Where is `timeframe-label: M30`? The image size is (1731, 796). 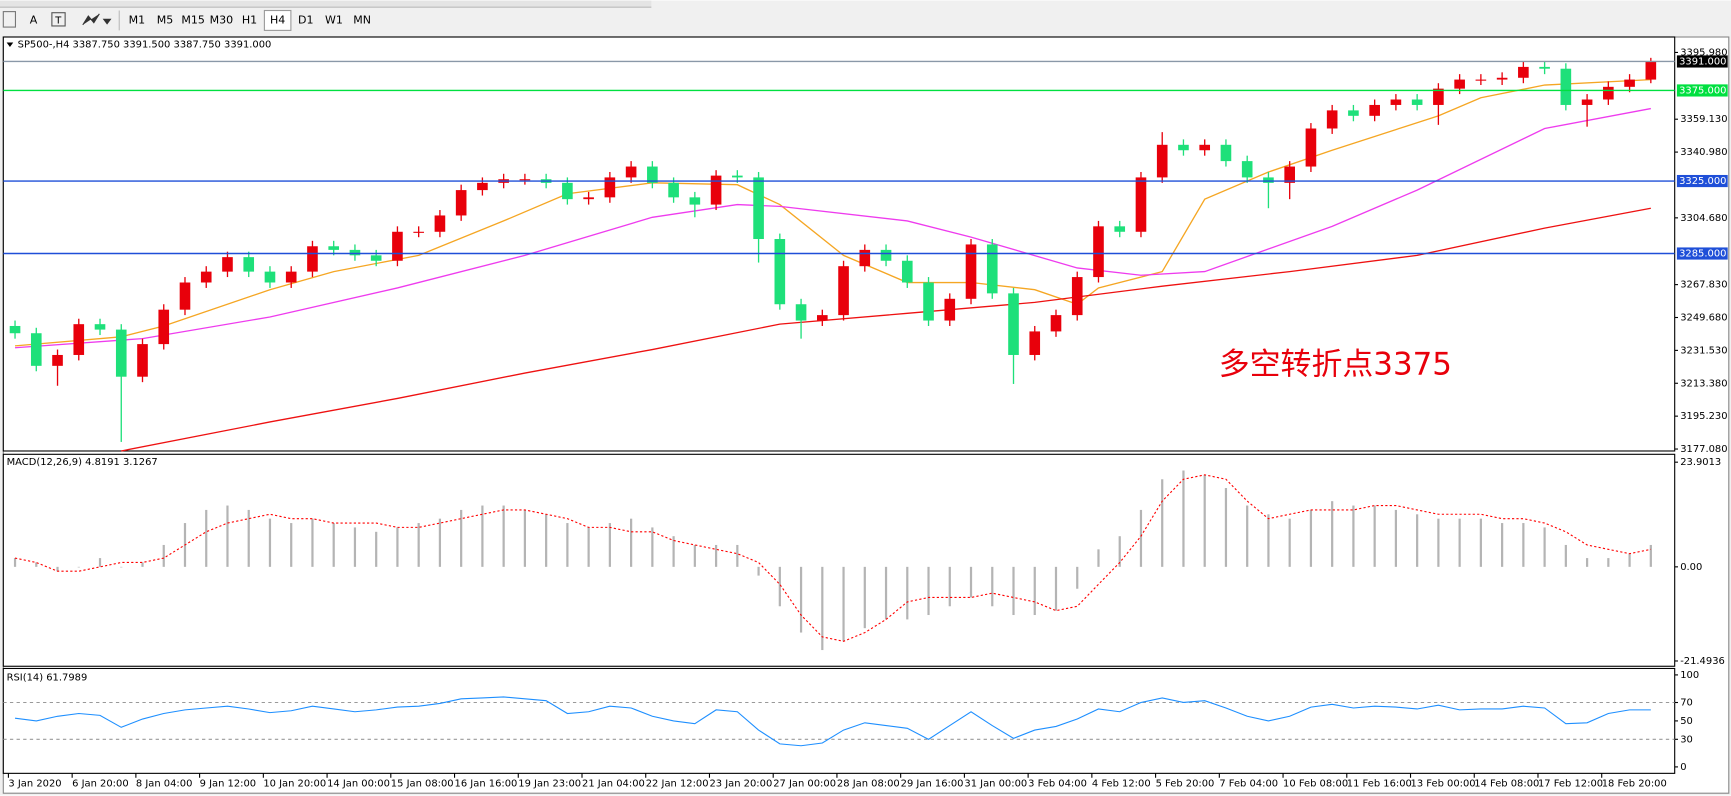
timeframe-label: M30 is located at coordinates (222, 19).